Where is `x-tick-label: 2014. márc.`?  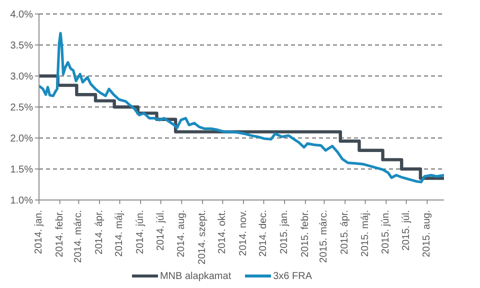
x-tick-label: 2014. márc. is located at coordinates (78, 236).